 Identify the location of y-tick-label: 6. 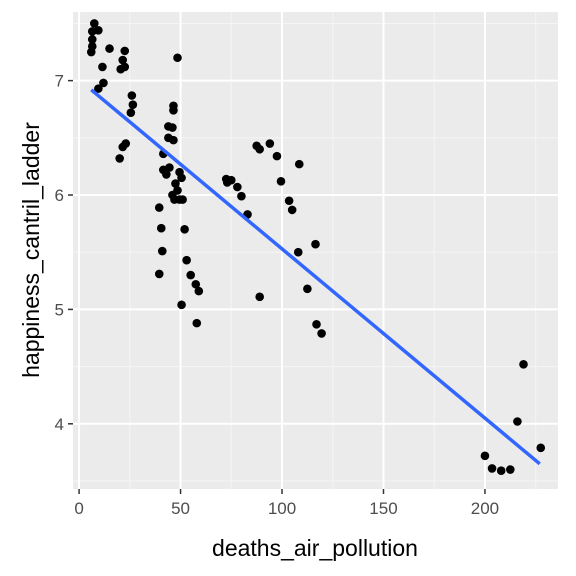
(59, 195).